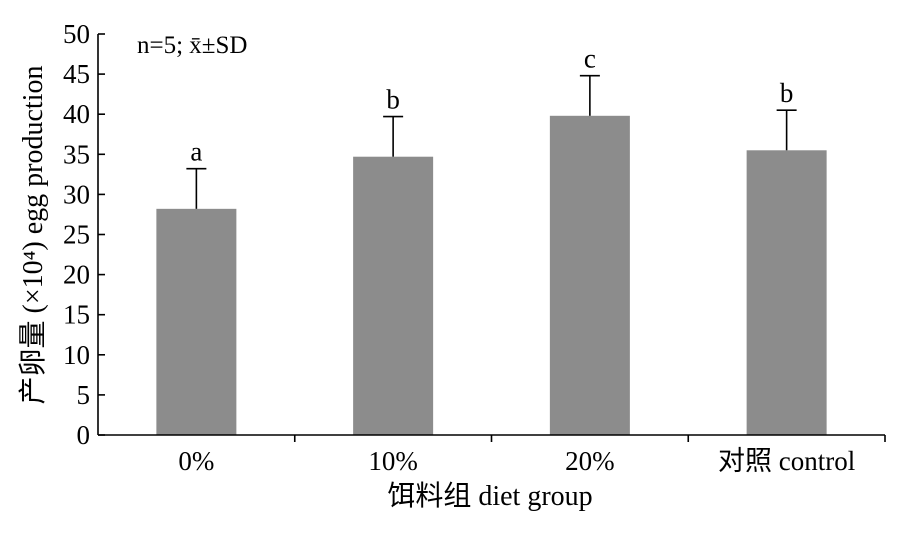 The width and height of the screenshot is (912, 539). Describe the element at coordinates (76, 34) in the screenshot. I see `y-tick-label: 50` at that location.